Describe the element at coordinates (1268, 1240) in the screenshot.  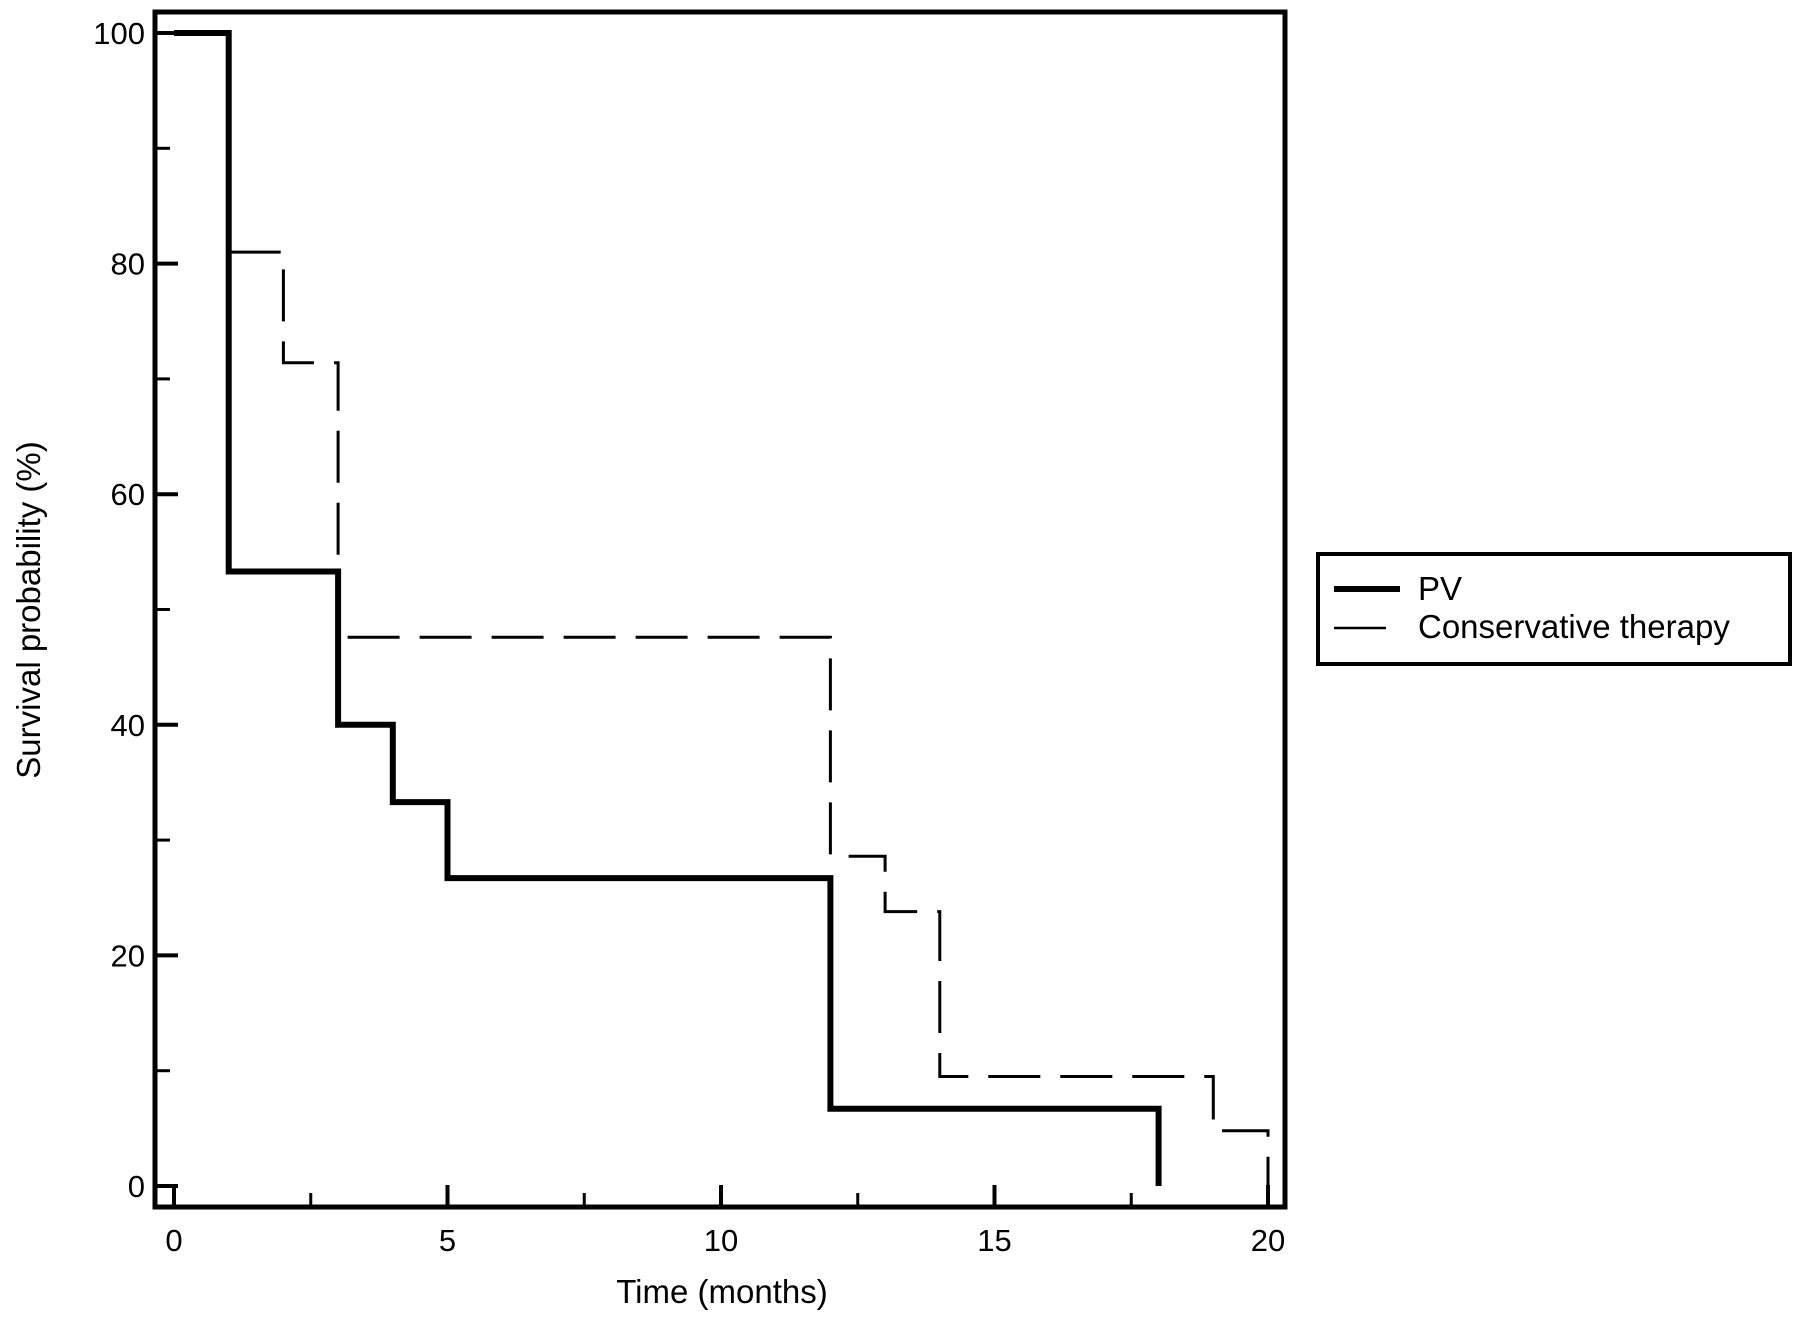
I see `x-tick-label: 20` at that location.